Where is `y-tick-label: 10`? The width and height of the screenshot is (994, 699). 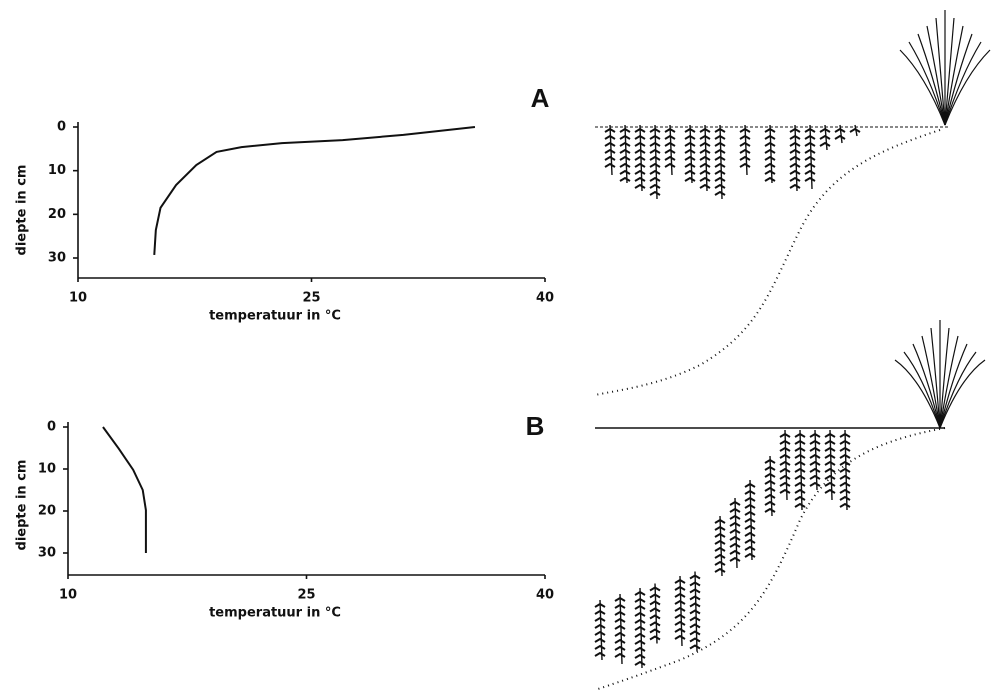
y-tick-label: 10 is located at coordinates (57, 170).